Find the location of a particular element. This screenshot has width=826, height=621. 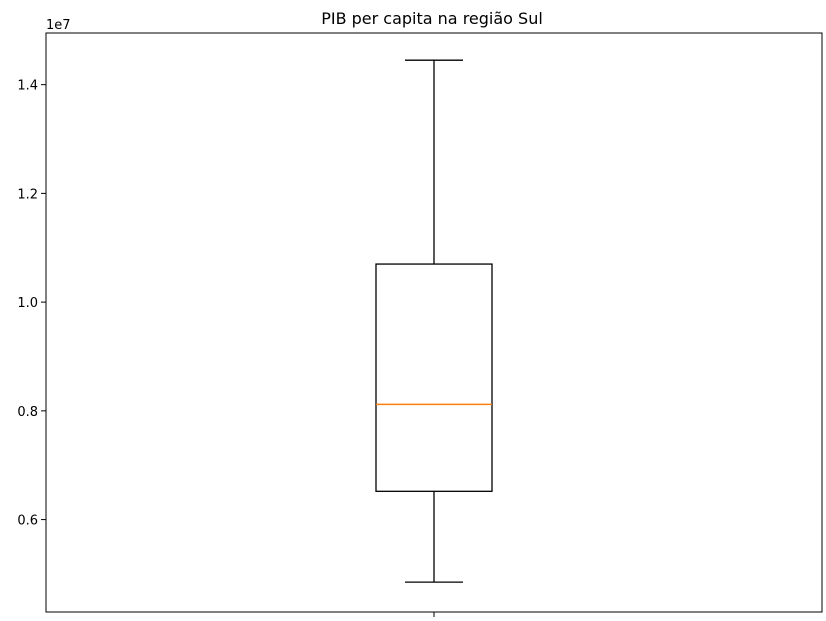

iqr-box is located at coordinates (434, 377).